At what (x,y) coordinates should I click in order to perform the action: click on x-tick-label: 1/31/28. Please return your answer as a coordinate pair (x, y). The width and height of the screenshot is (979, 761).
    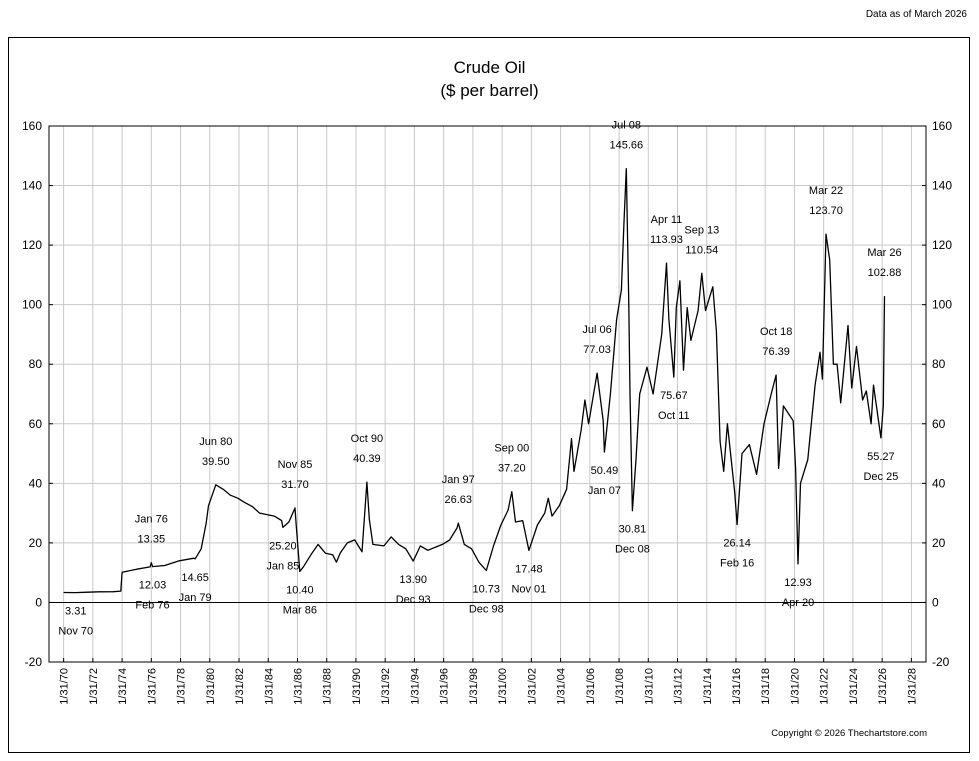
    Looking at the image, I should click on (912, 686).